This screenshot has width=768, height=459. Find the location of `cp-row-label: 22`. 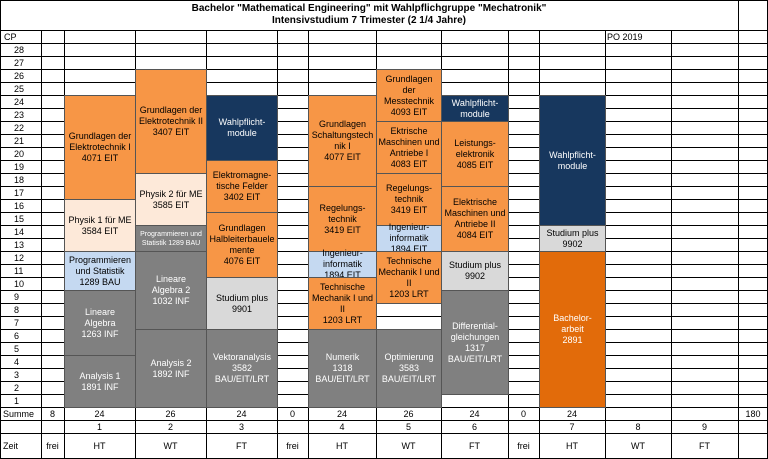

cp-row-label: 22 is located at coordinates (19, 127).